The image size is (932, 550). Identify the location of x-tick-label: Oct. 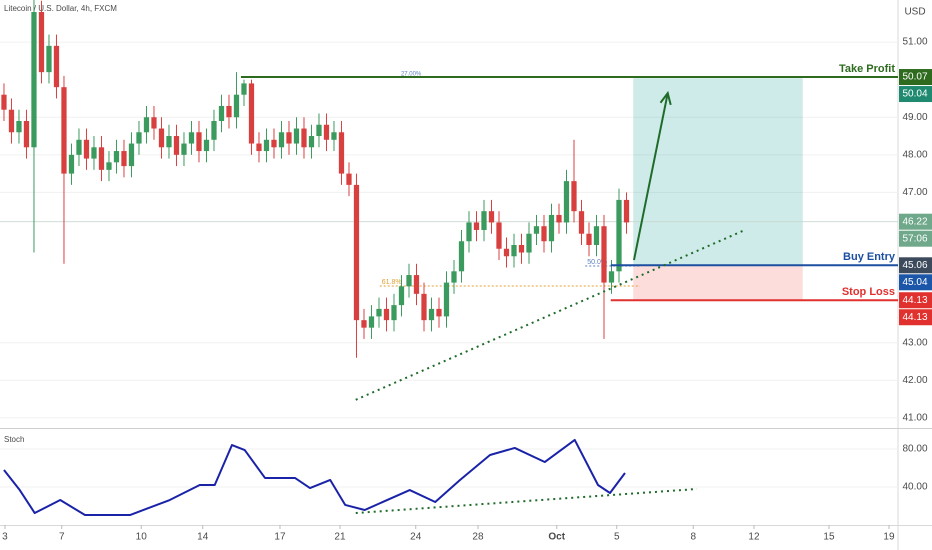
(556, 537).